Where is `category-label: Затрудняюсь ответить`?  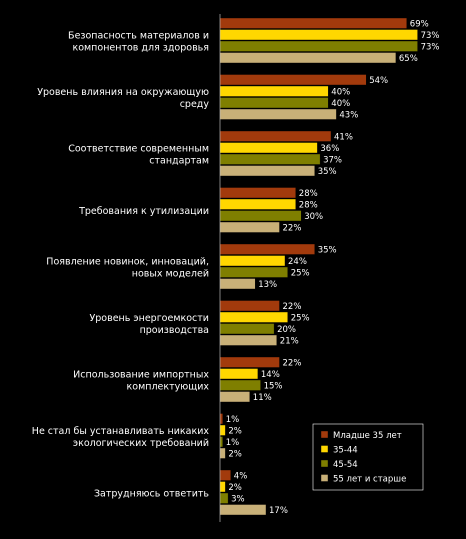 category-label: Затрудняюсь ответить is located at coordinates (151, 494).